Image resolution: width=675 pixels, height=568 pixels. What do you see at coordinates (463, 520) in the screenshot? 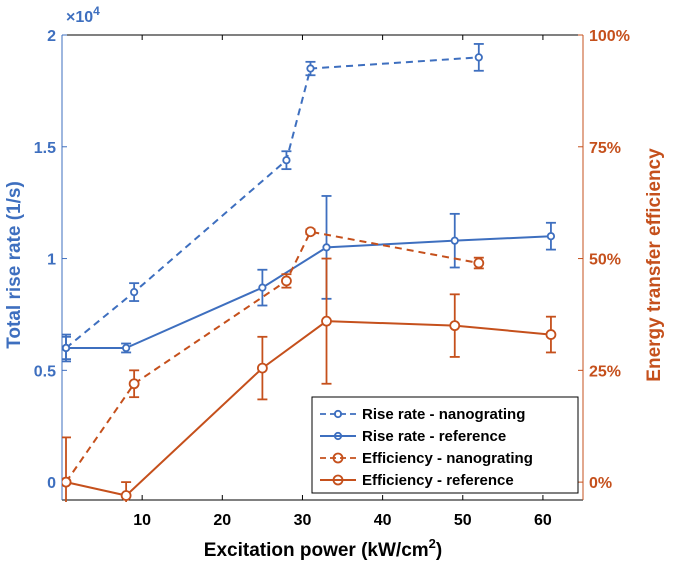
I see `x-tick-label: 50` at bounding box center [463, 520].